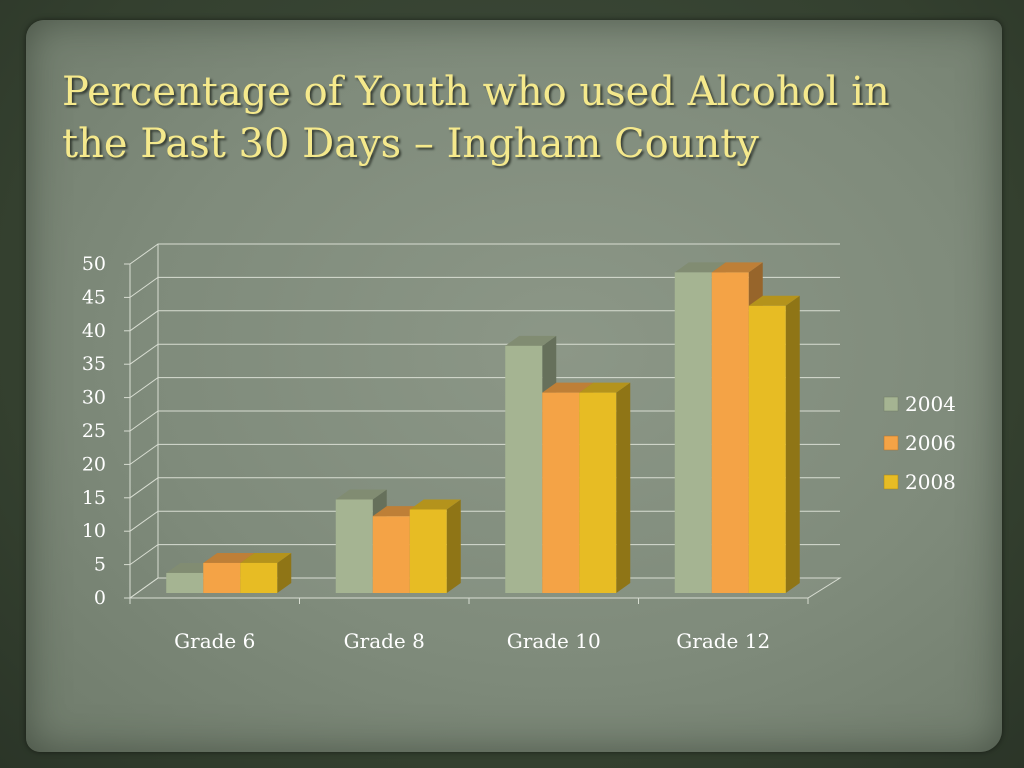 The image size is (1024, 768). What do you see at coordinates (723, 641) in the screenshot?
I see `x-category-label: Grade 12` at bounding box center [723, 641].